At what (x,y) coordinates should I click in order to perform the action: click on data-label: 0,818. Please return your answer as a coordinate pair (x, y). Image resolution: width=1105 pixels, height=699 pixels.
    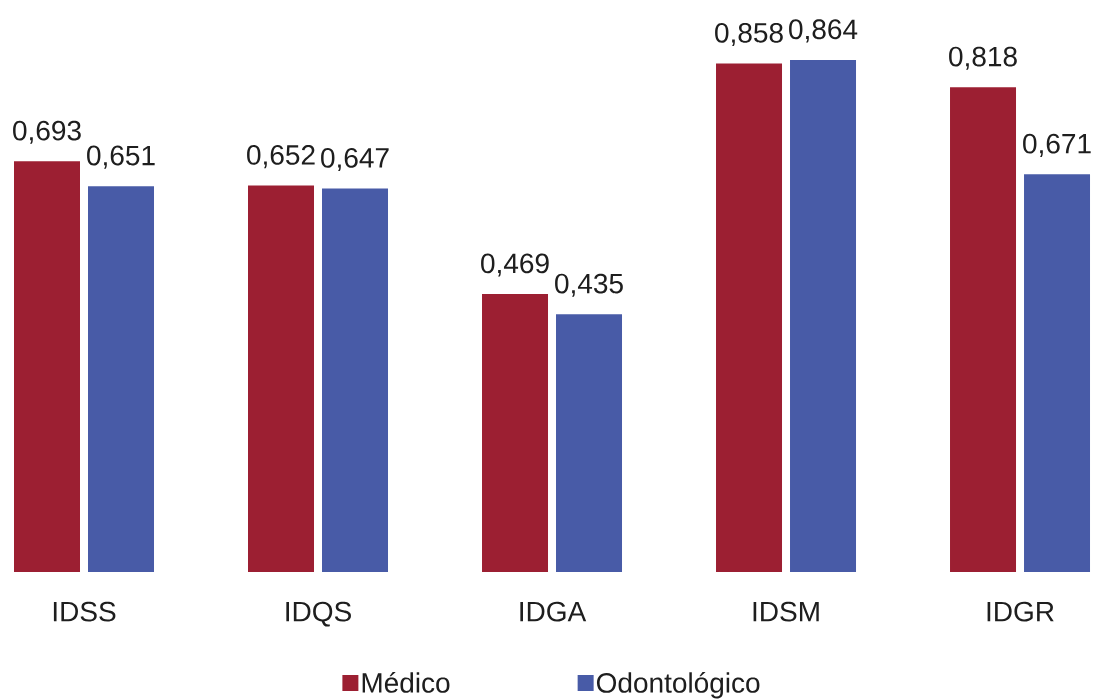
    Looking at the image, I should click on (983, 58).